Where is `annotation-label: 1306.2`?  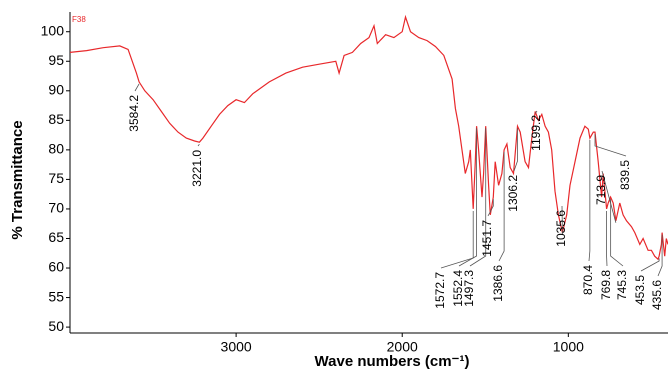 annotation-label: 1306.2 is located at coordinates (513, 193).